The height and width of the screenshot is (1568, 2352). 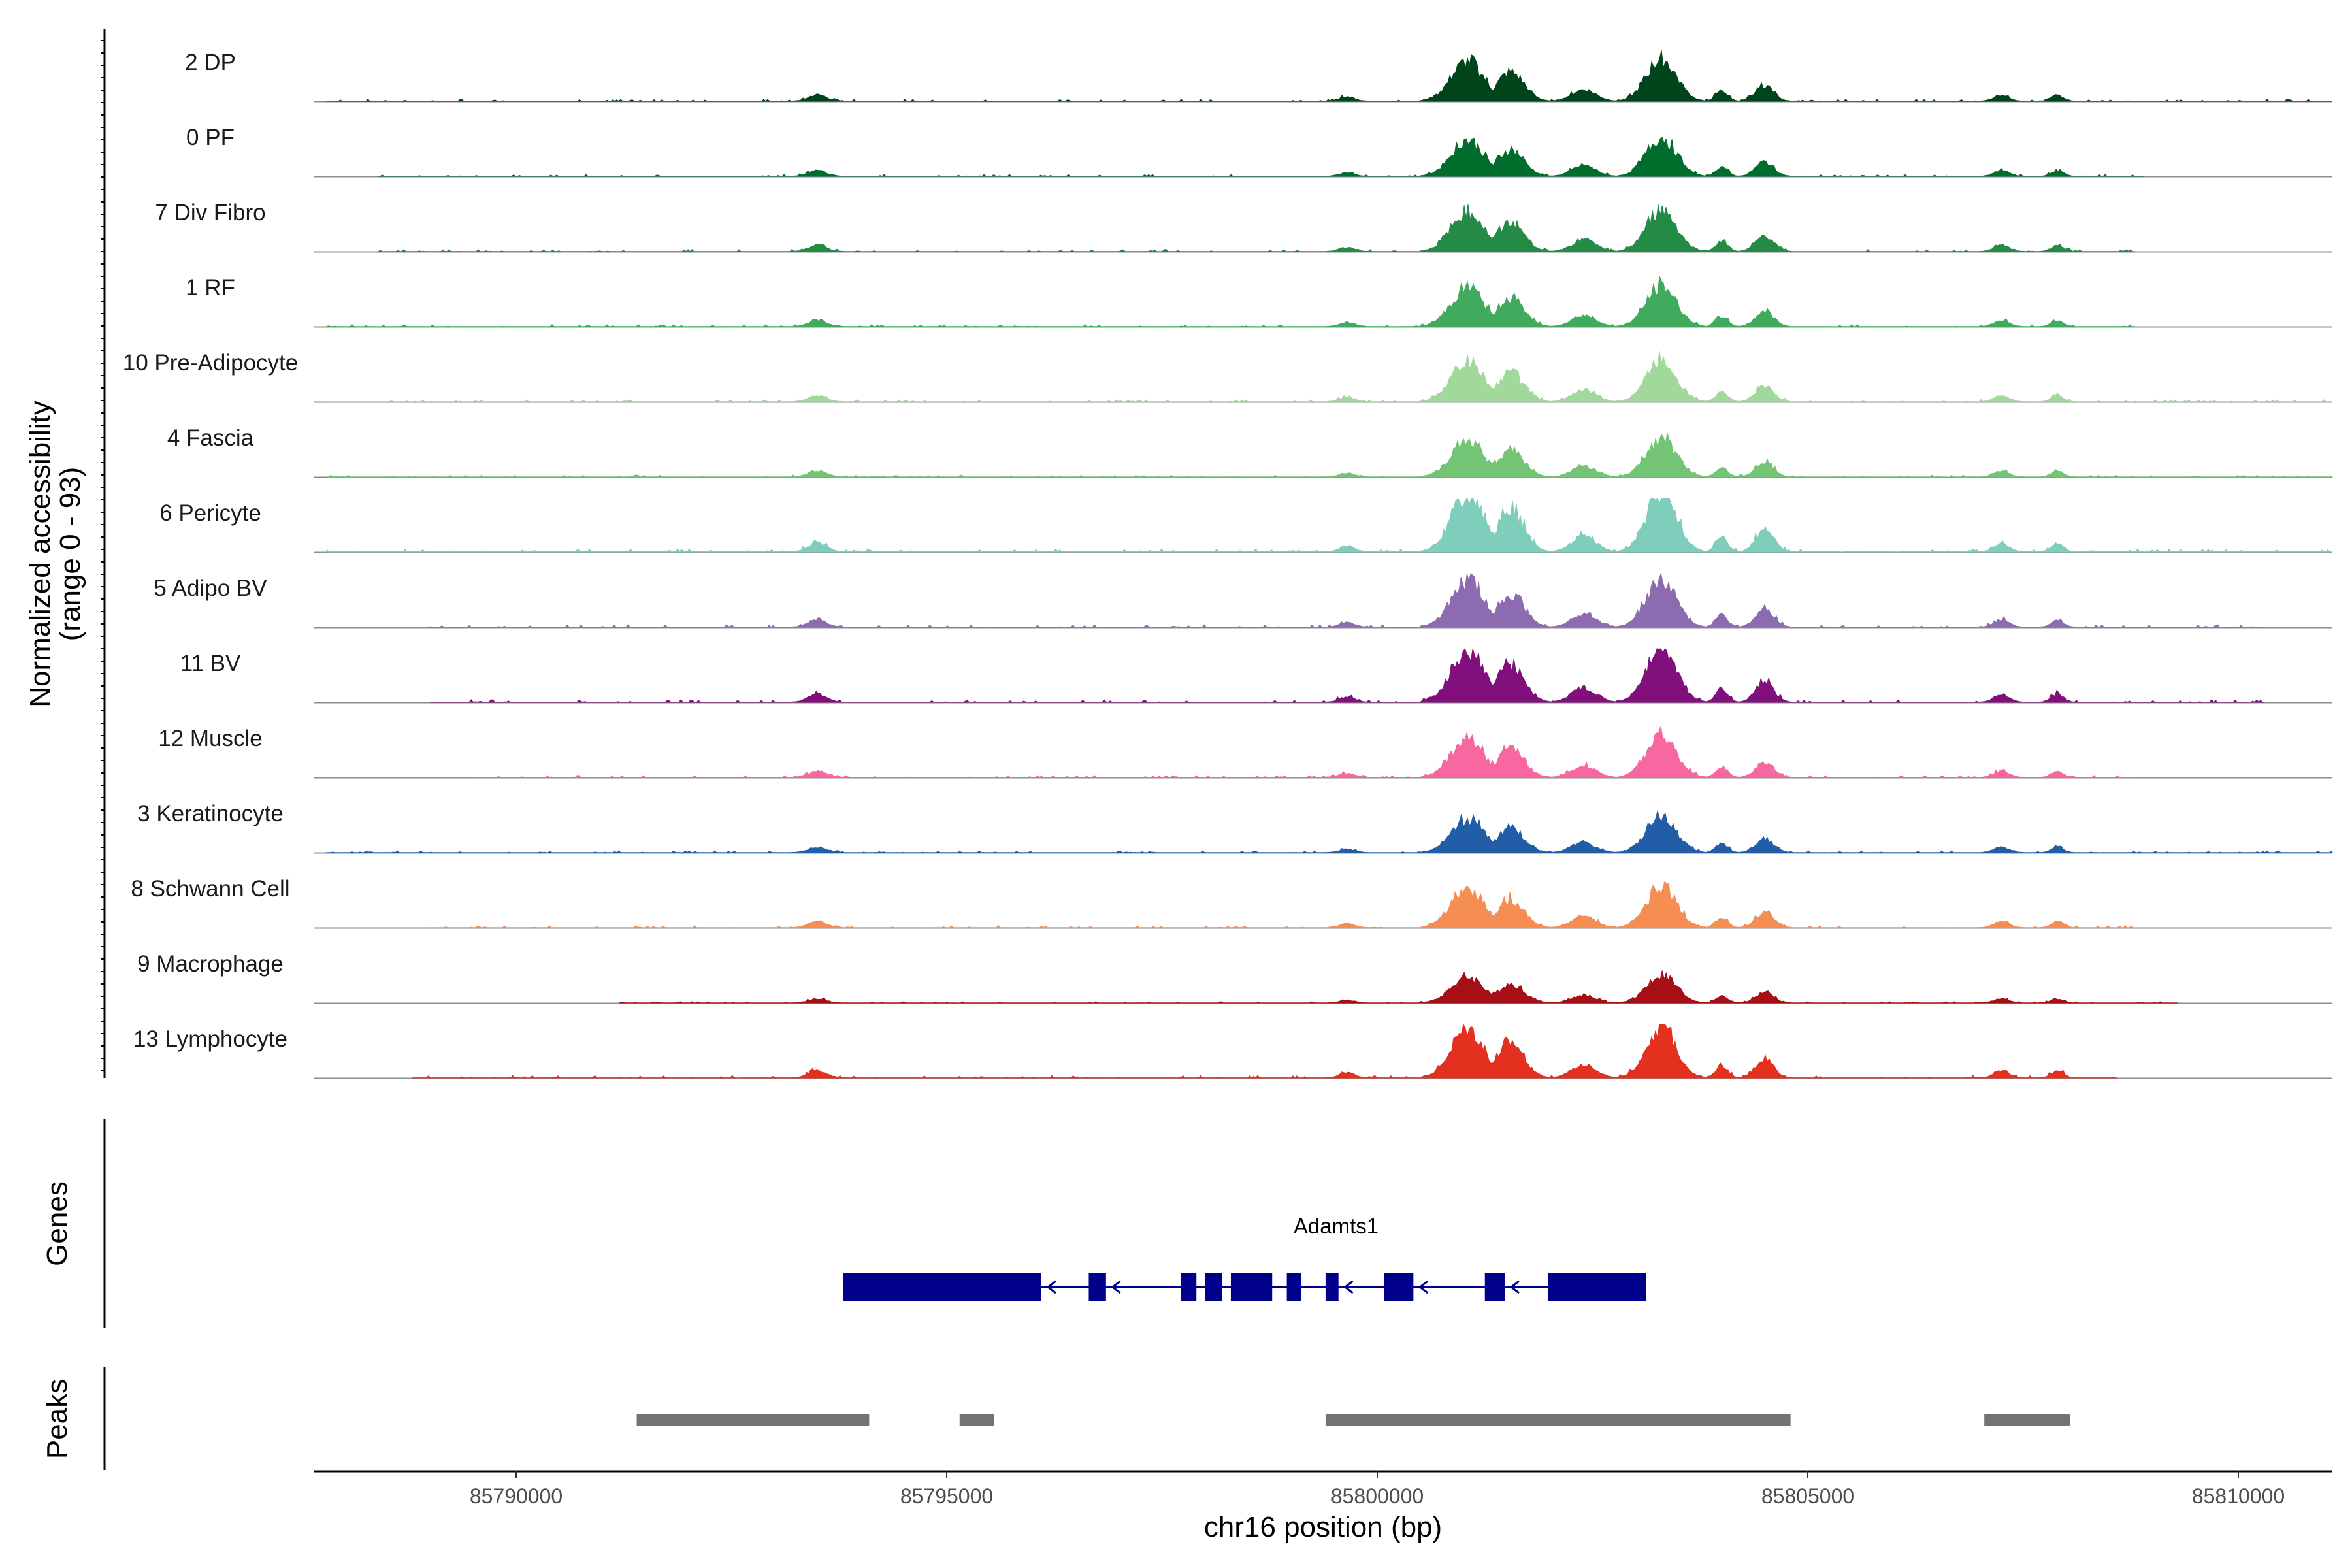 I want to click on track-9: 11 BV, so click(x=1256, y=675).